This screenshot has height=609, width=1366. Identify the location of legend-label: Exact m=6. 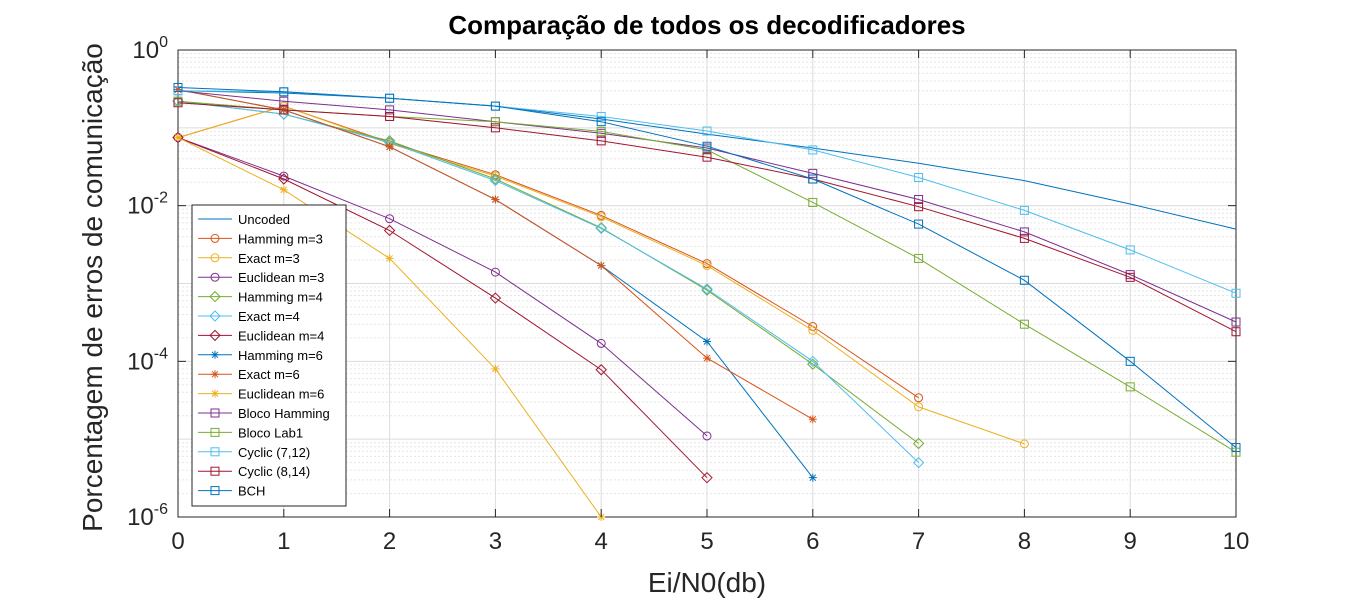
(269, 374).